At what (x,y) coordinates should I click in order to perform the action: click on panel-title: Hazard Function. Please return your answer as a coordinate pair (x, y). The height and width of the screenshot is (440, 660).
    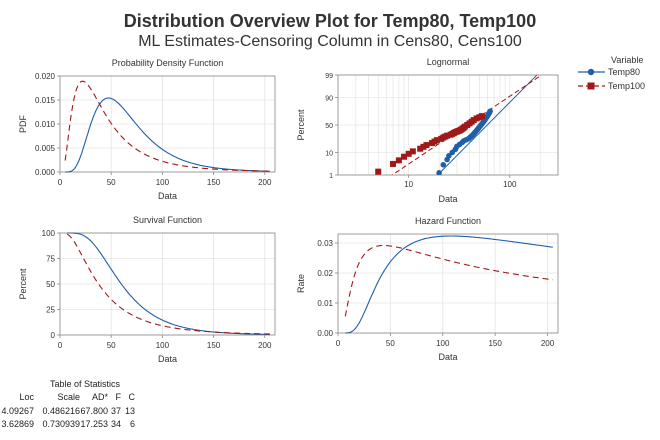
    Looking at the image, I should click on (448, 221).